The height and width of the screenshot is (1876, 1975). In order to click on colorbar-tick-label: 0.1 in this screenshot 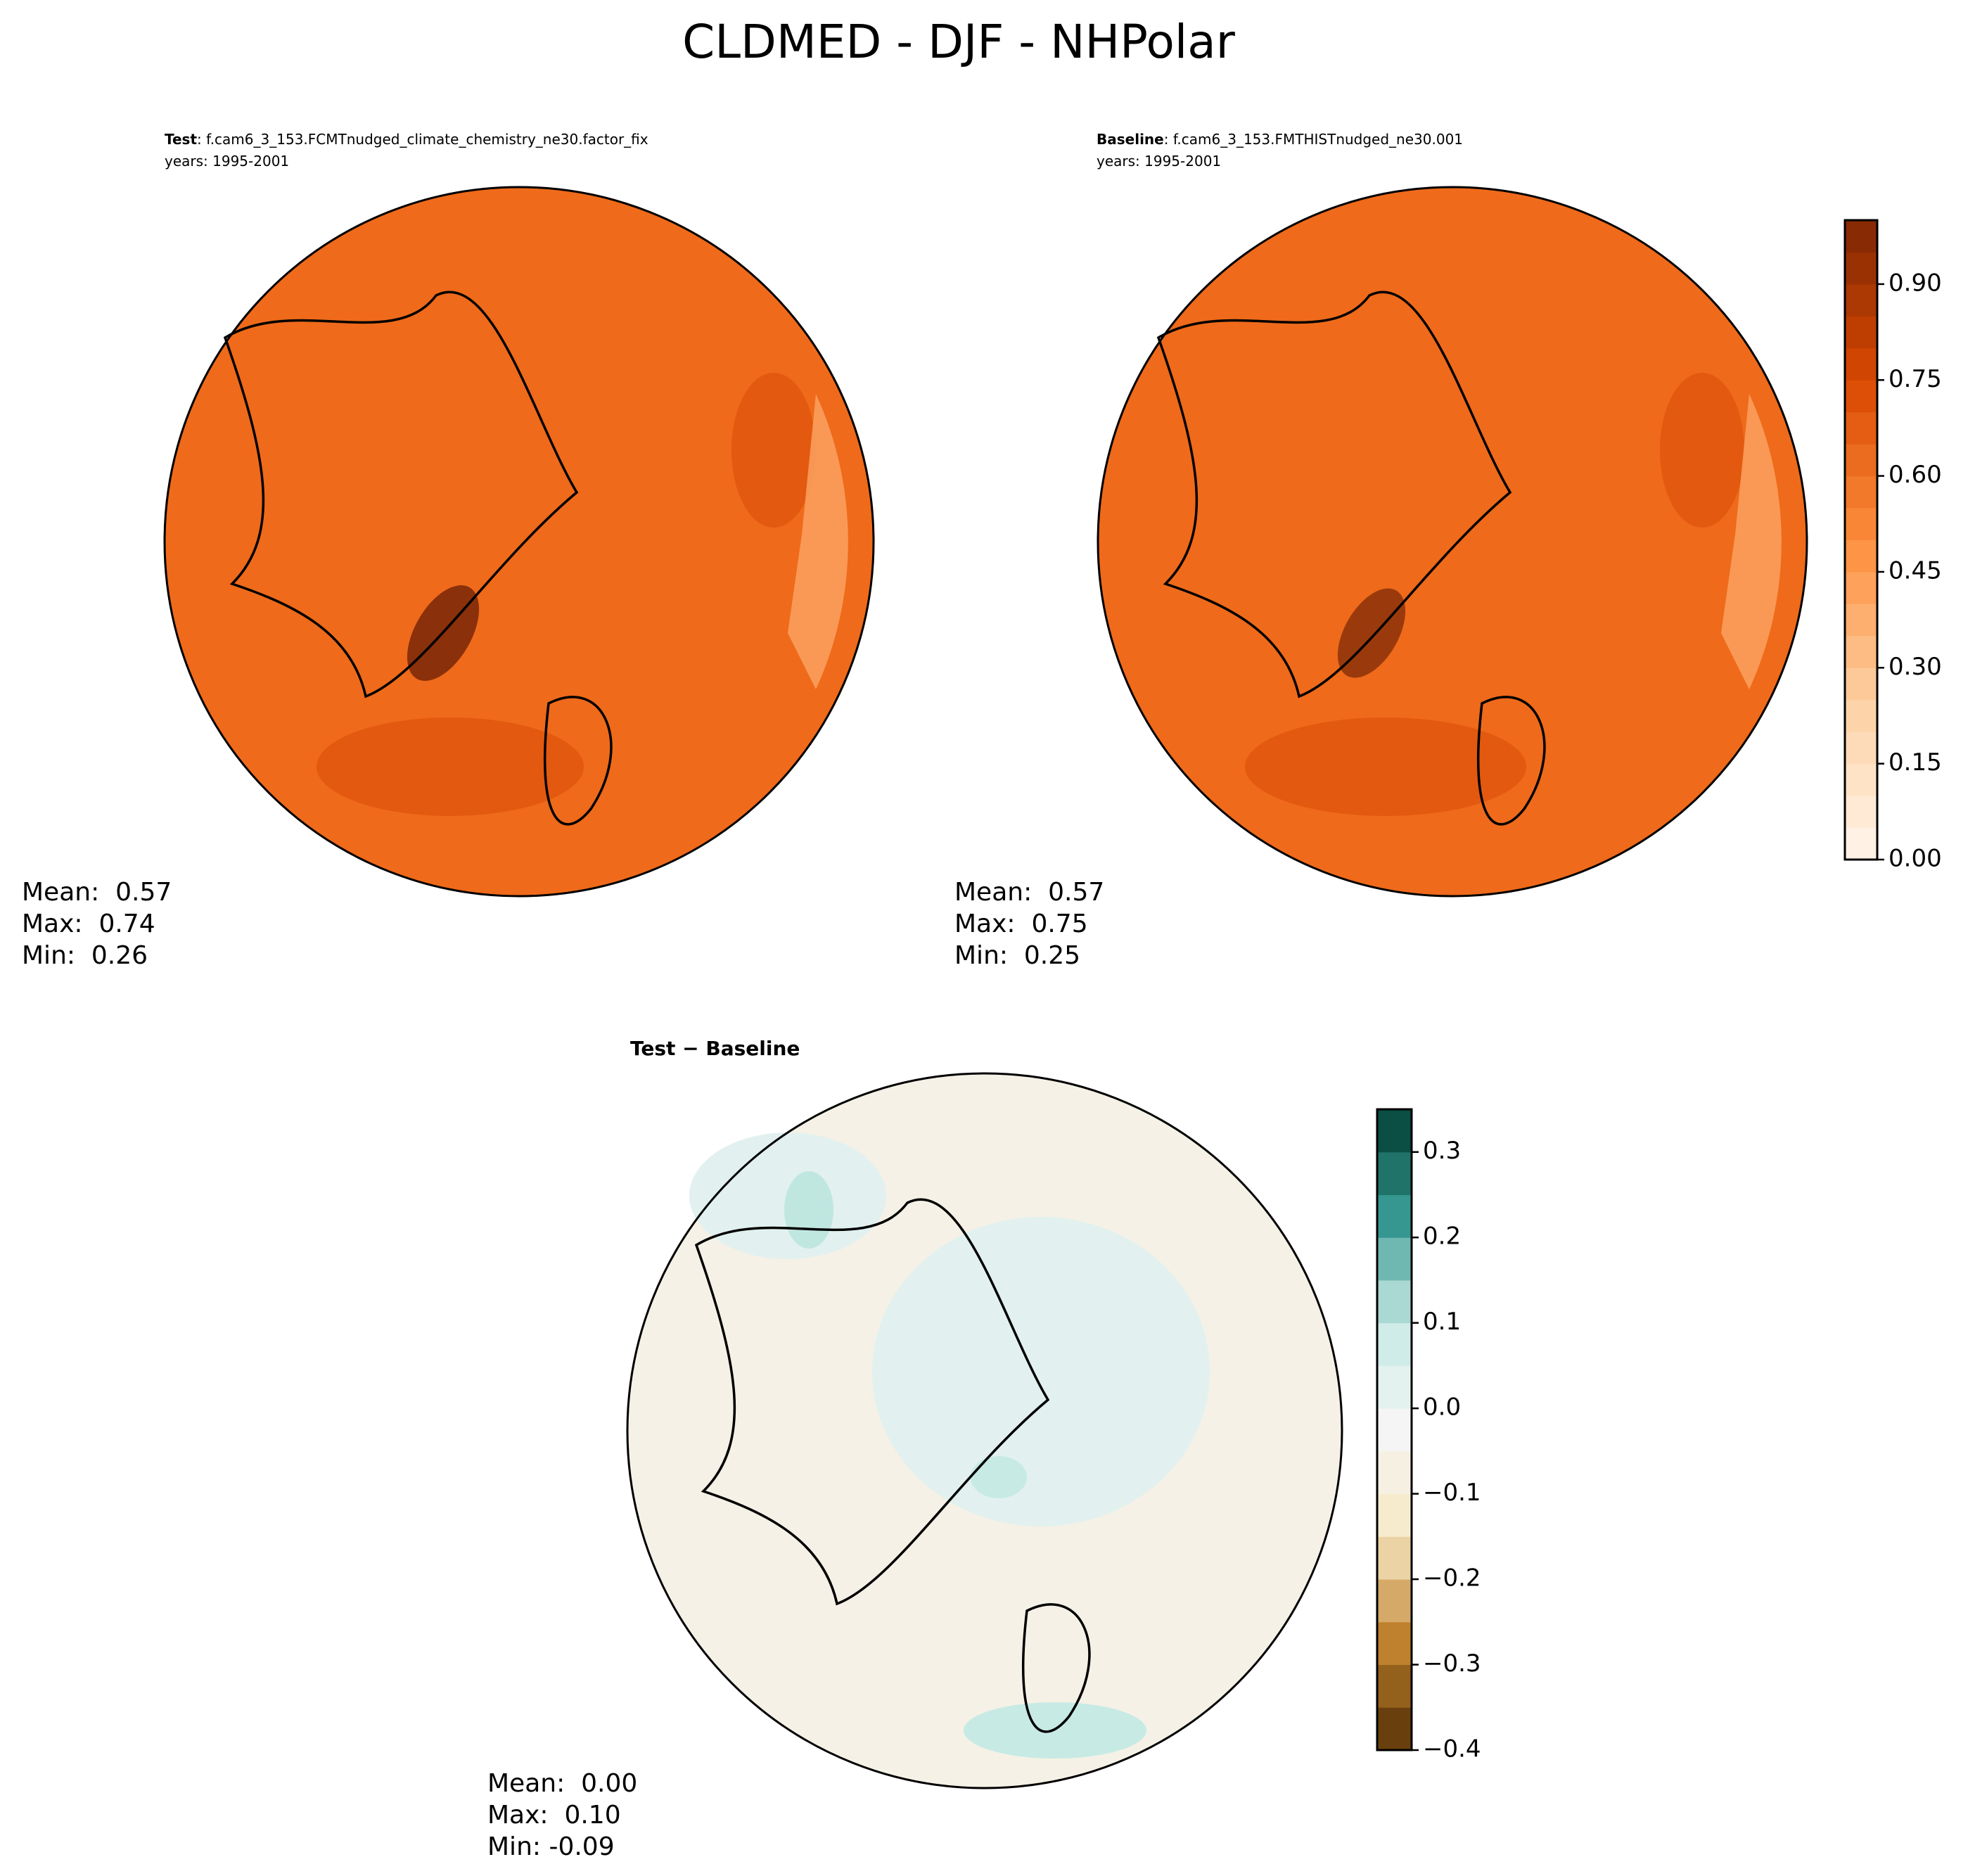, I will do `click(1442, 1322)`.